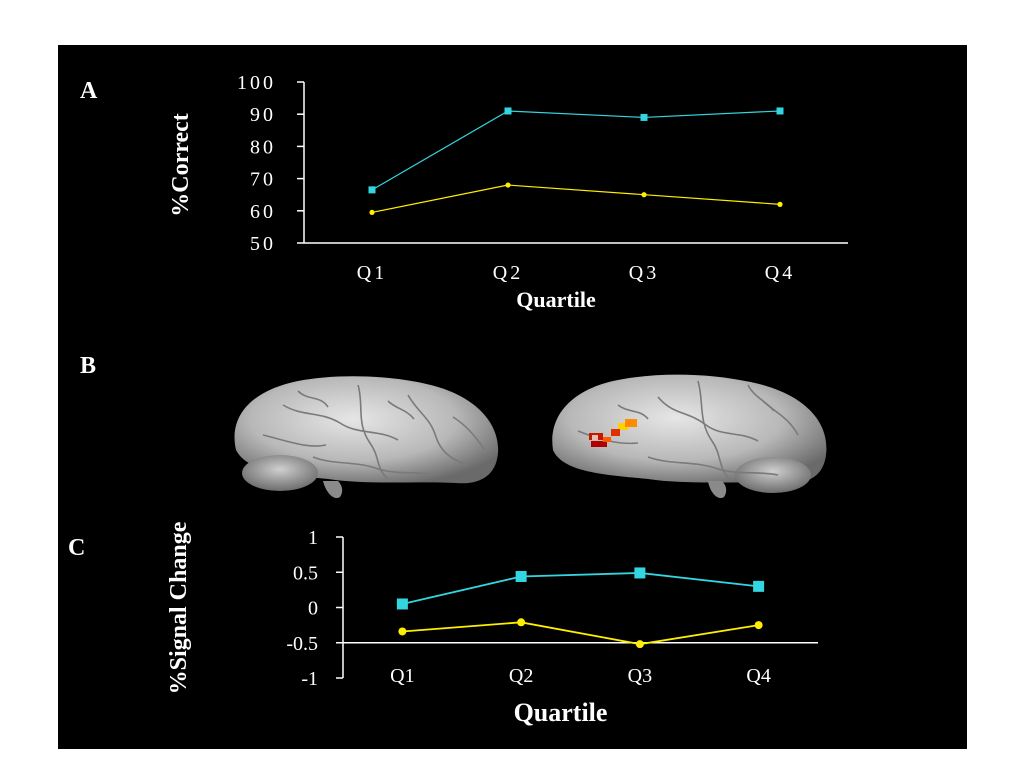  Describe the element at coordinates (256, 83) in the screenshot. I see `a-y-tick-label: 100` at that location.